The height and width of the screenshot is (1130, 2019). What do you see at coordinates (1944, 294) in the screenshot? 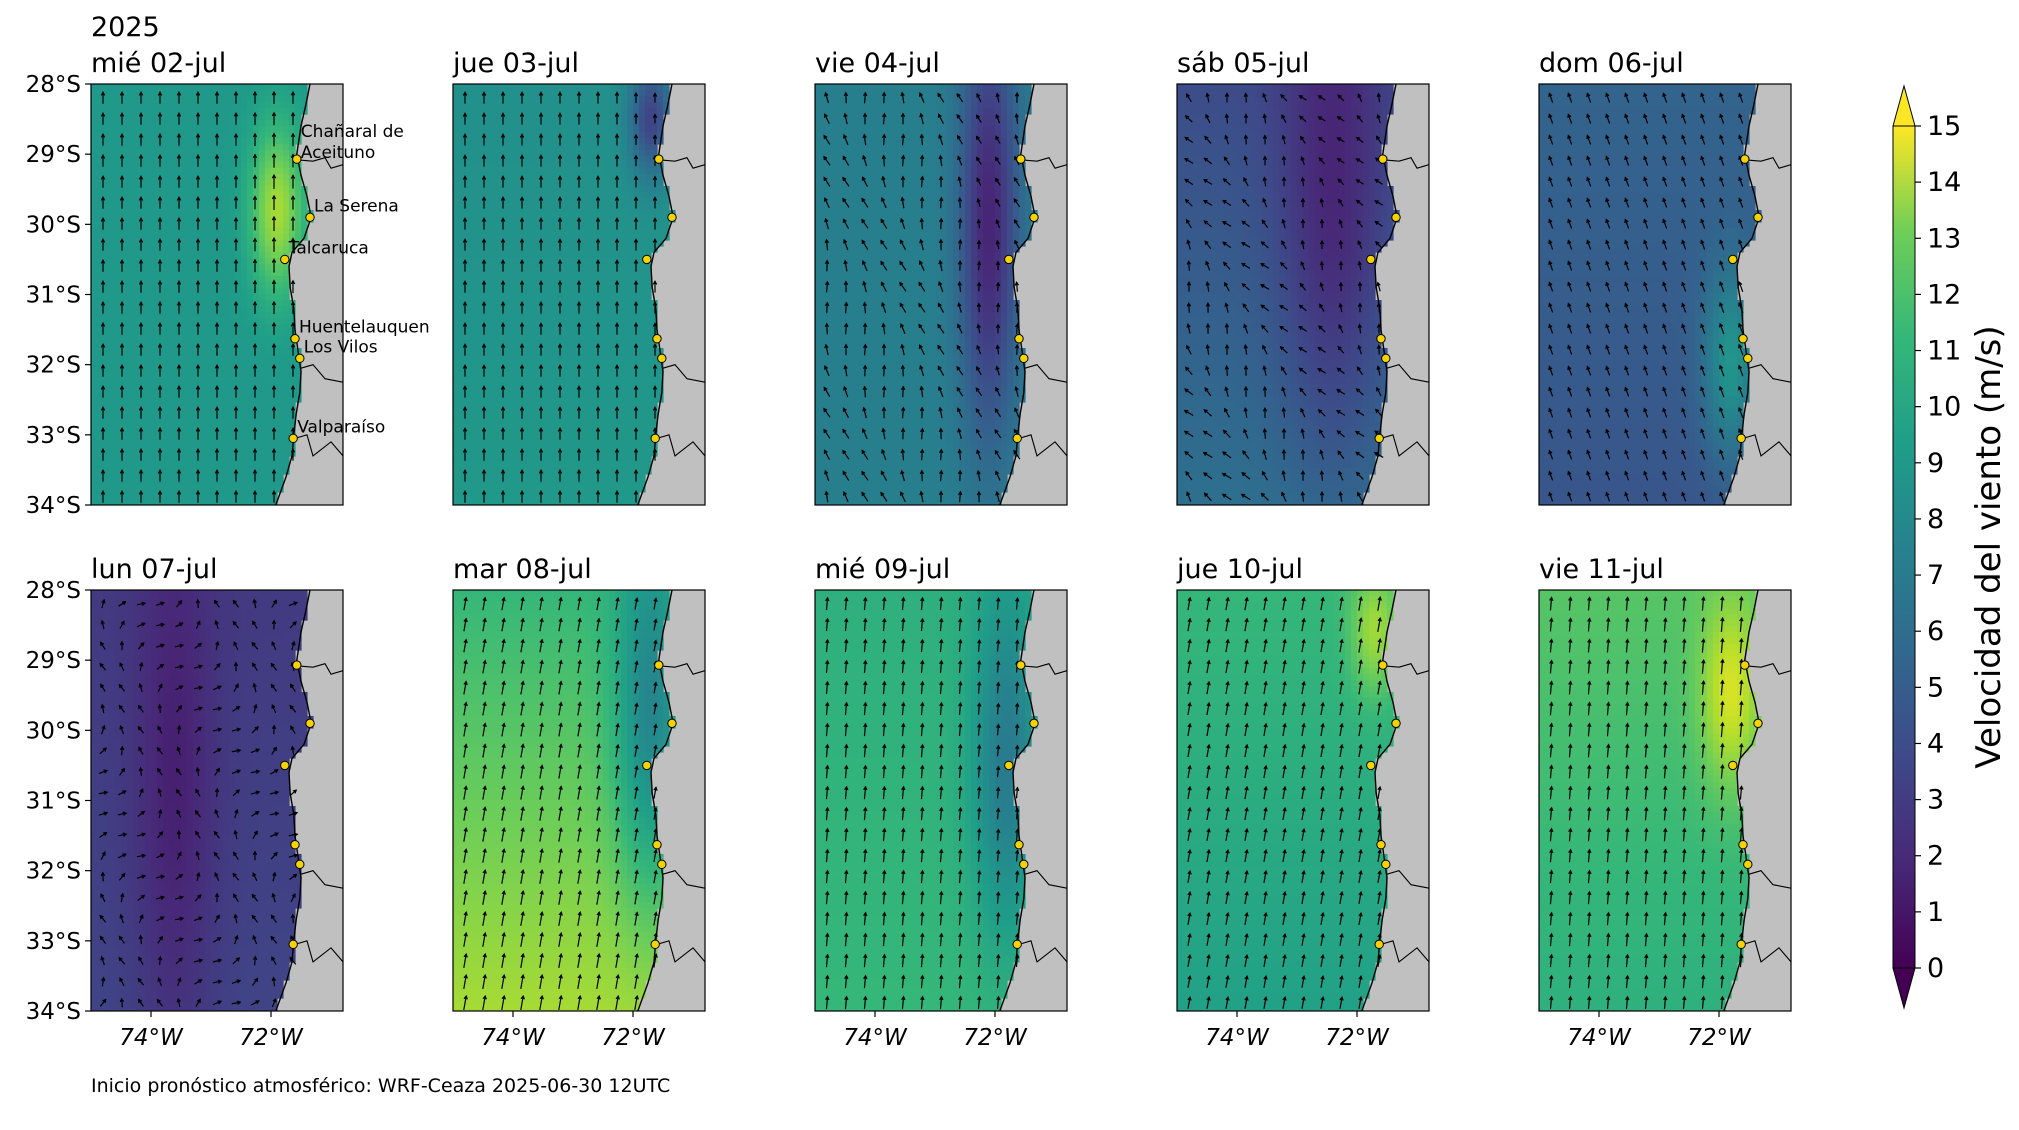
I see `colorbar-tick-label: 12` at bounding box center [1944, 294].